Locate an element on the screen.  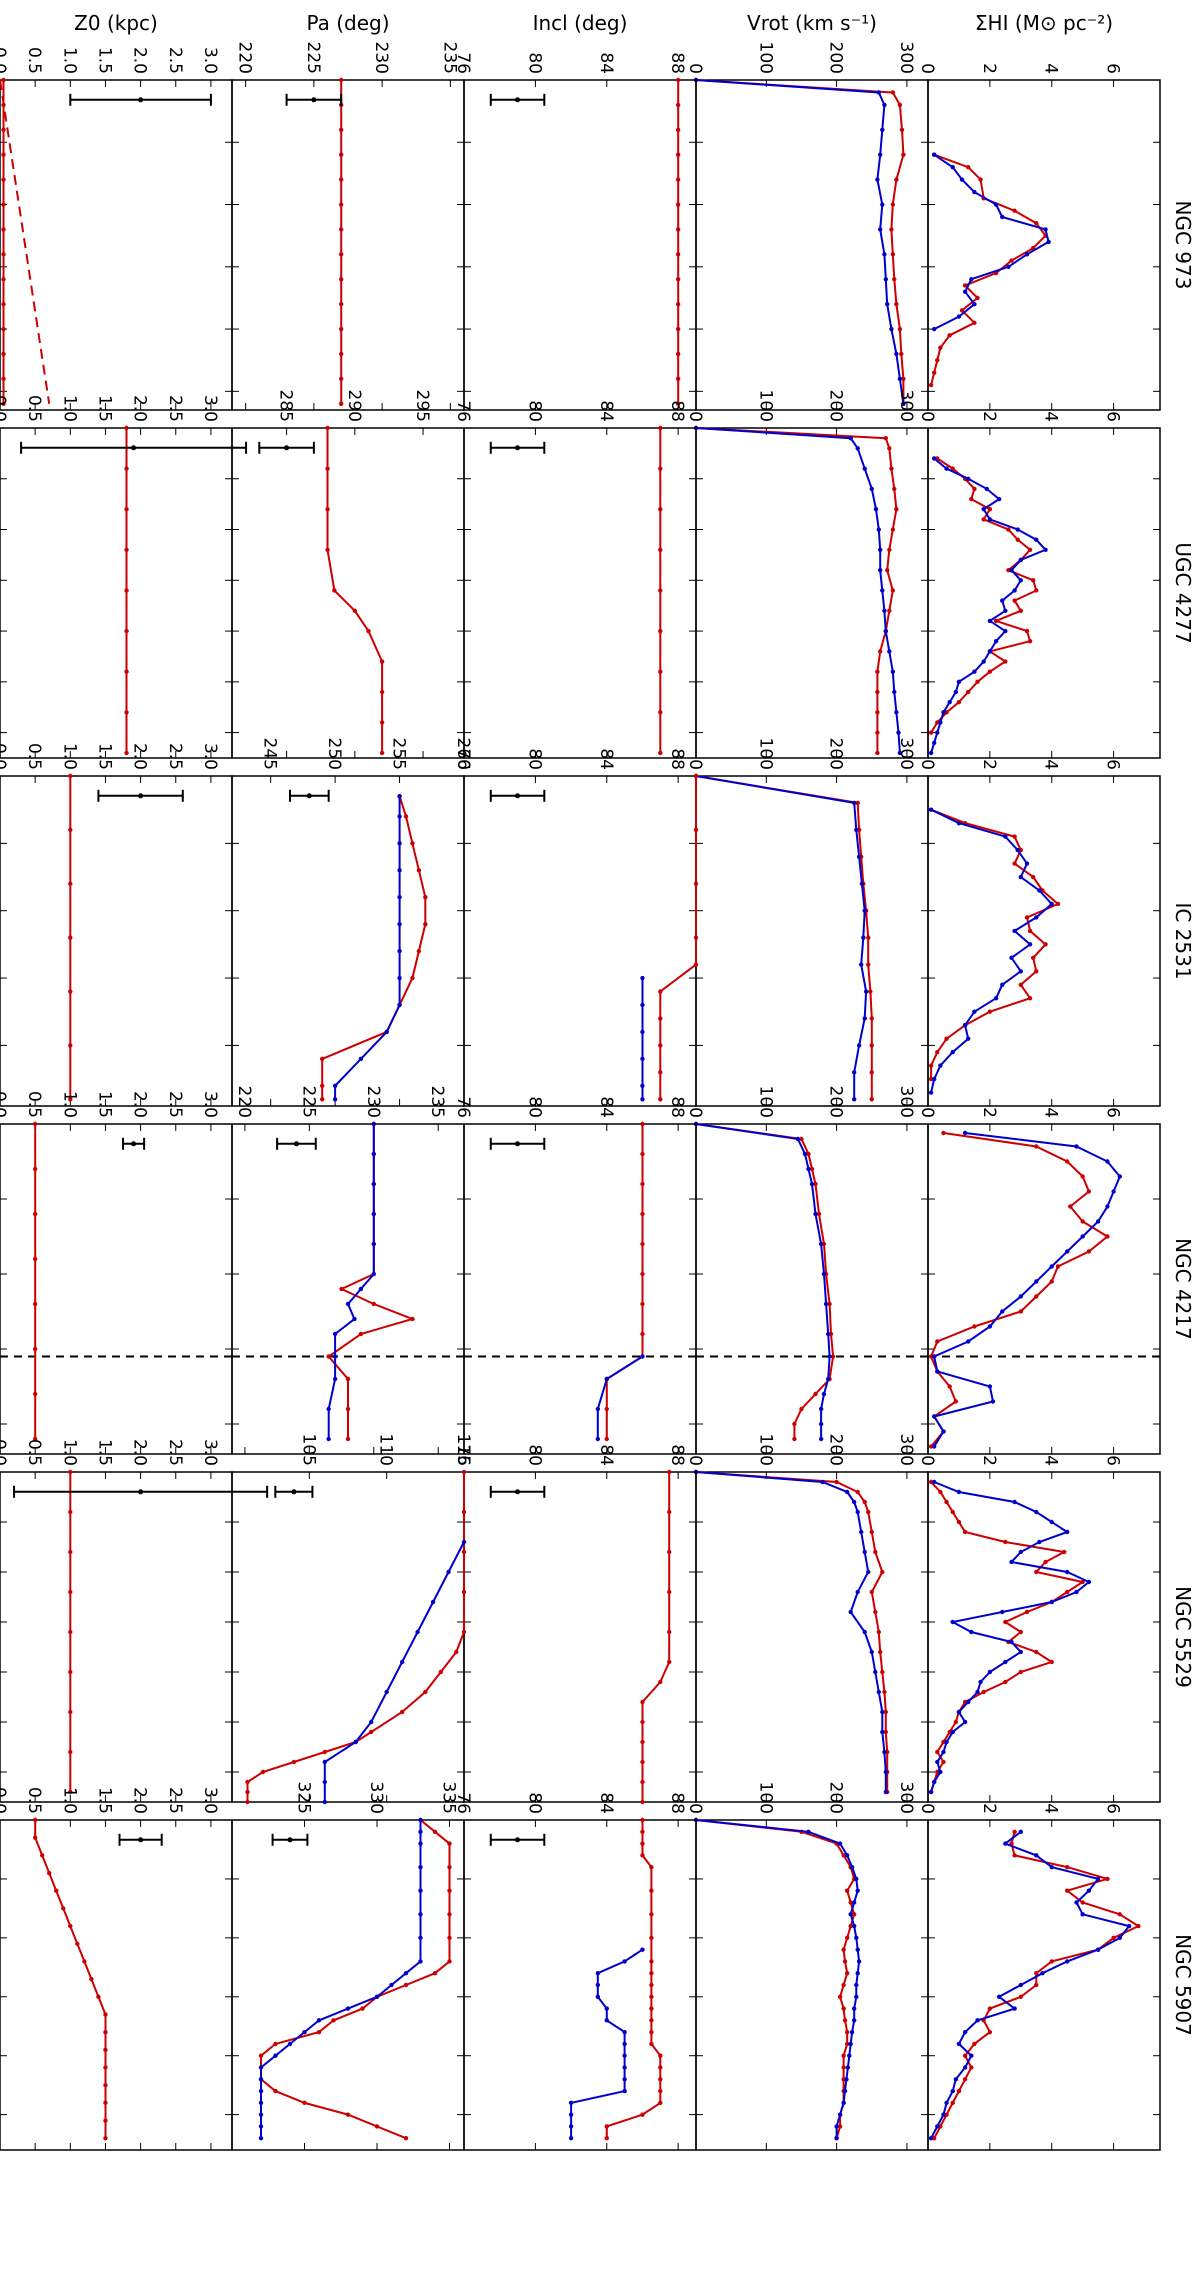
y-tick-label: 80 is located at coordinates (534, 1107).